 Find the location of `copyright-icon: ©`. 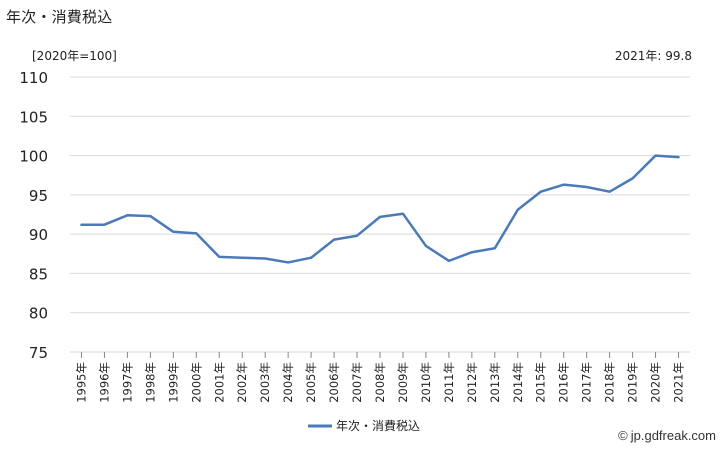

copyright-icon: © is located at coordinates (623, 435).